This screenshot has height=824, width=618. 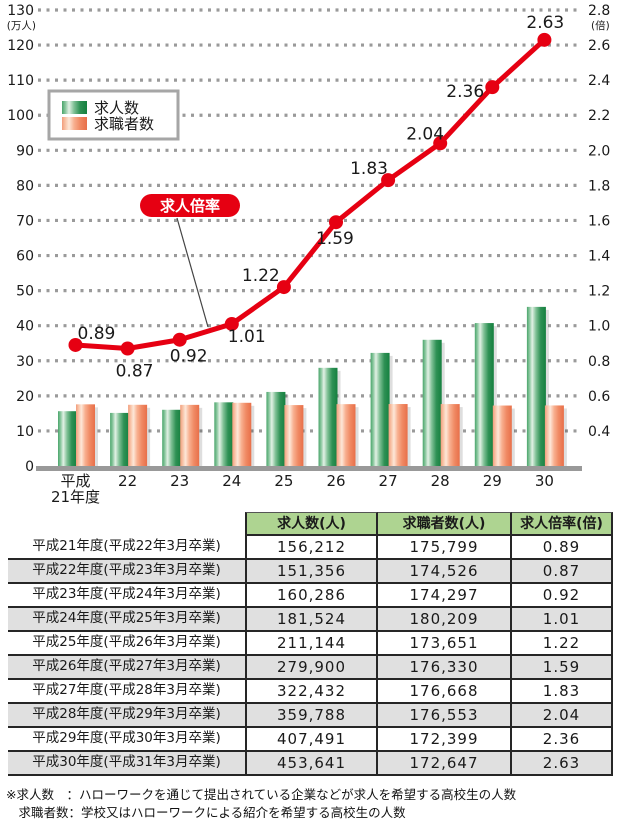 What do you see at coordinates (127, 481) in the screenshot?
I see `x-axis-tick-line: 22` at bounding box center [127, 481].